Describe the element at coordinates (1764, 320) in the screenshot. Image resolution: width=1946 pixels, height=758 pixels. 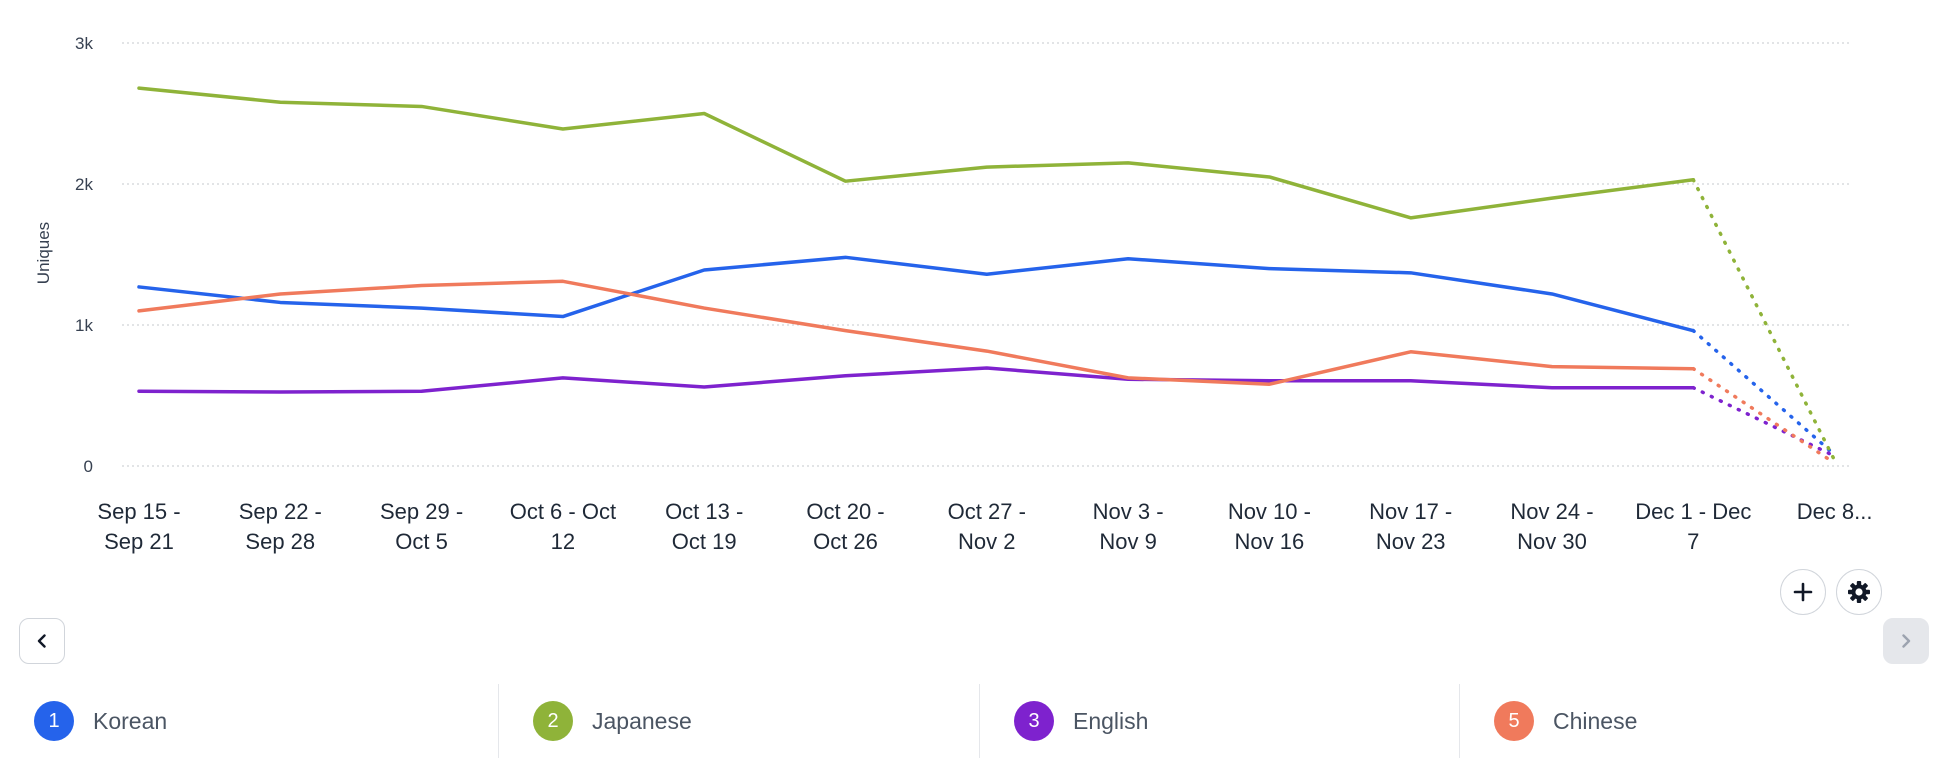
I see `series-incomplete-japanese` at that location.